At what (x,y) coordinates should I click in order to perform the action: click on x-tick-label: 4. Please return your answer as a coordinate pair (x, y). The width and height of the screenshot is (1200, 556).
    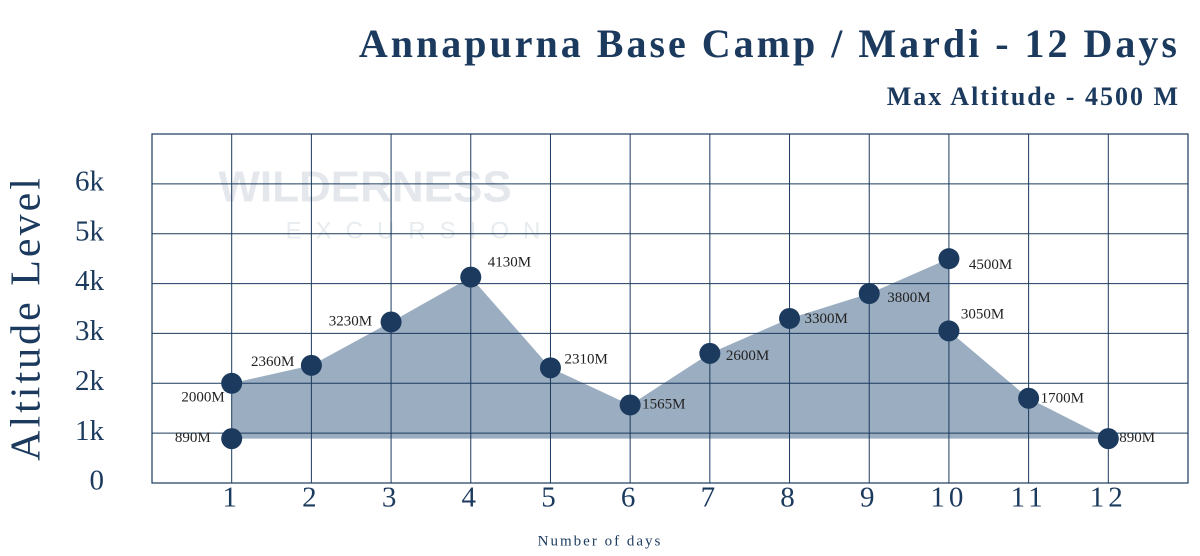
    Looking at the image, I should click on (471, 498).